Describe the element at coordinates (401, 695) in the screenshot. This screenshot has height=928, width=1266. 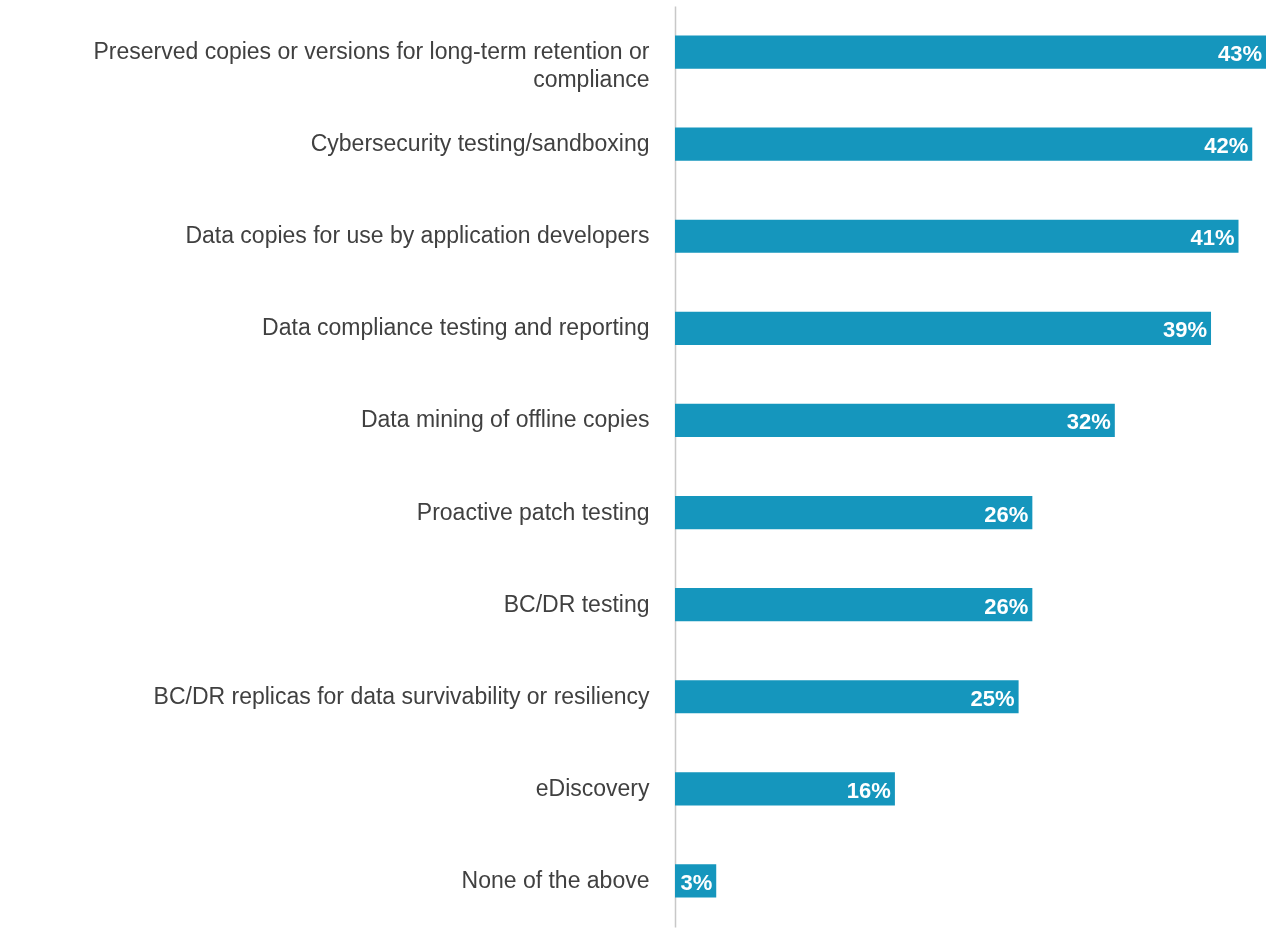
I see `y-tick-label: BC/DR replicas for data survivability or resiliency` at that location.